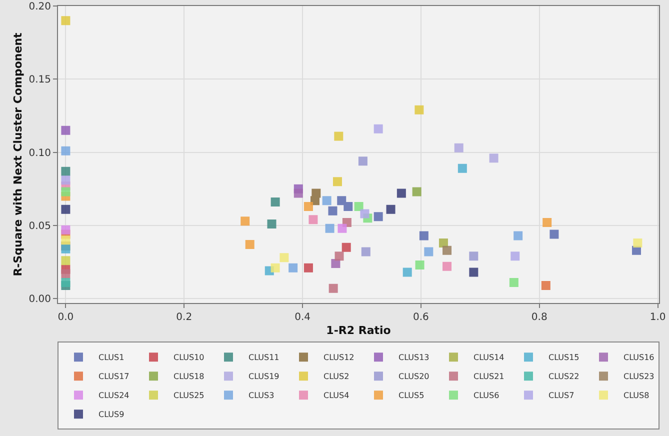 This screenshot has width=669, height=436. I want to click on legend-label: CLUS4, so click(337, 395).